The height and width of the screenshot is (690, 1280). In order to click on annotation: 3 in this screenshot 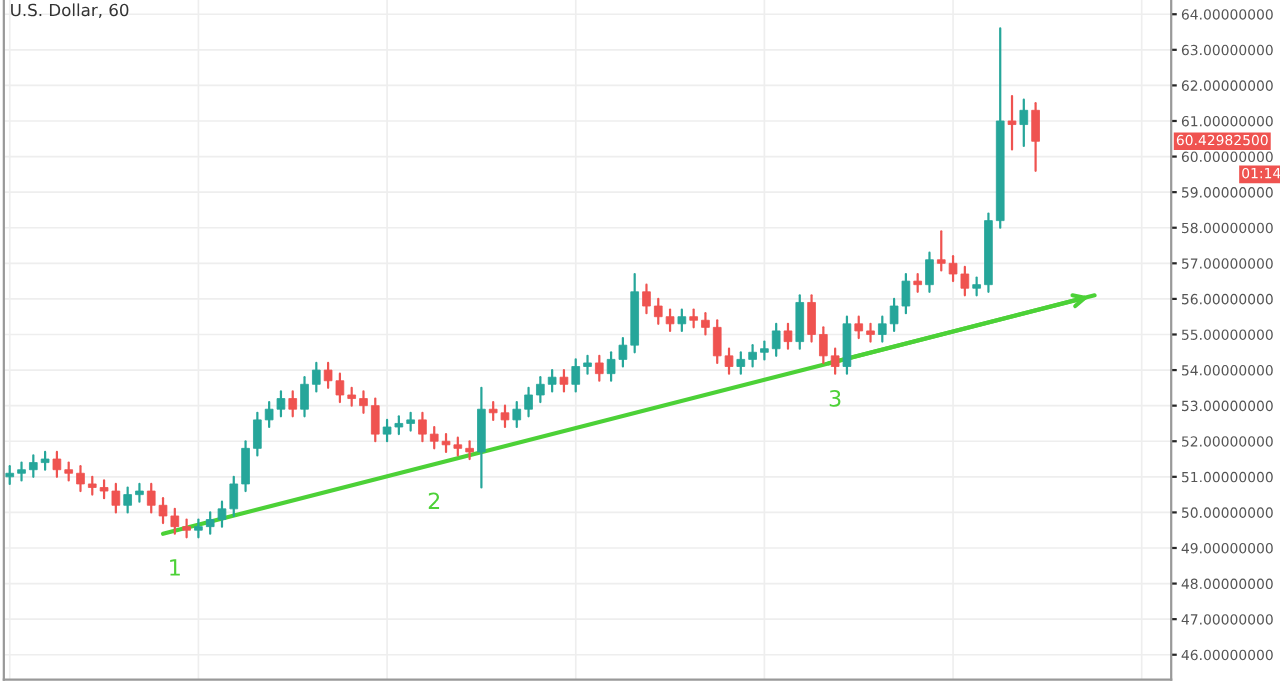, I will do `click(835, 398)`.